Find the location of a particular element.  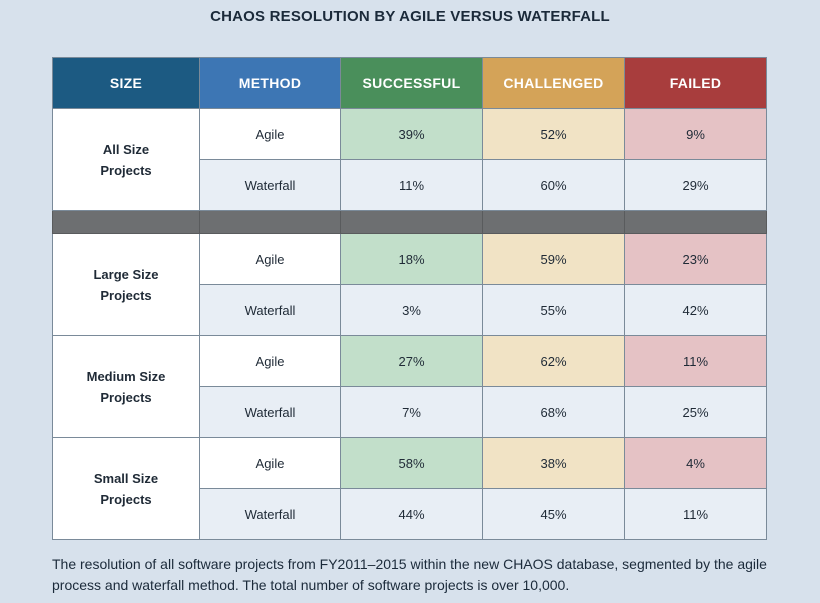

challenged-value: 55% is located at coordinates (553, 310).